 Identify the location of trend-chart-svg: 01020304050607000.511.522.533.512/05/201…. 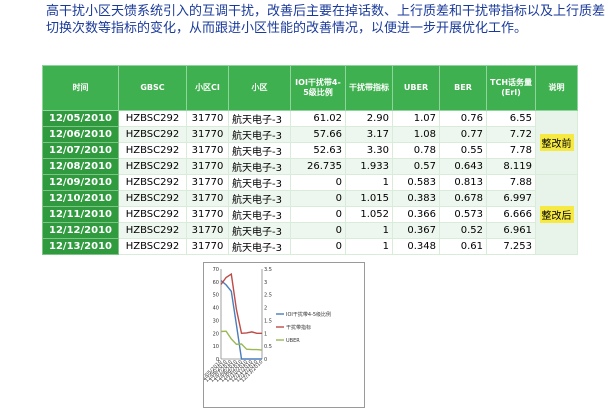
(267, 325).